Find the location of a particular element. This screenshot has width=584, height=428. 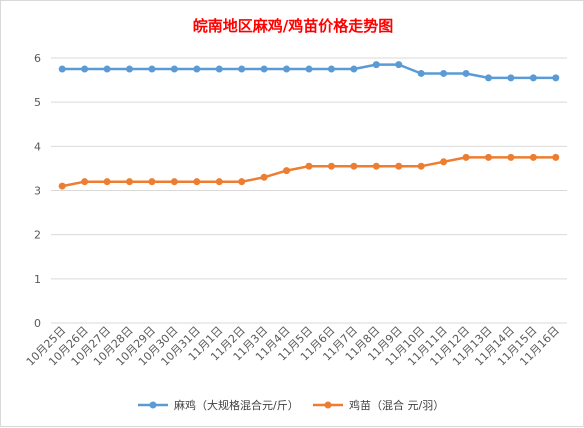

legend-item: 鸡苗（混合 元/羽） is located at coordinates (378, 405).